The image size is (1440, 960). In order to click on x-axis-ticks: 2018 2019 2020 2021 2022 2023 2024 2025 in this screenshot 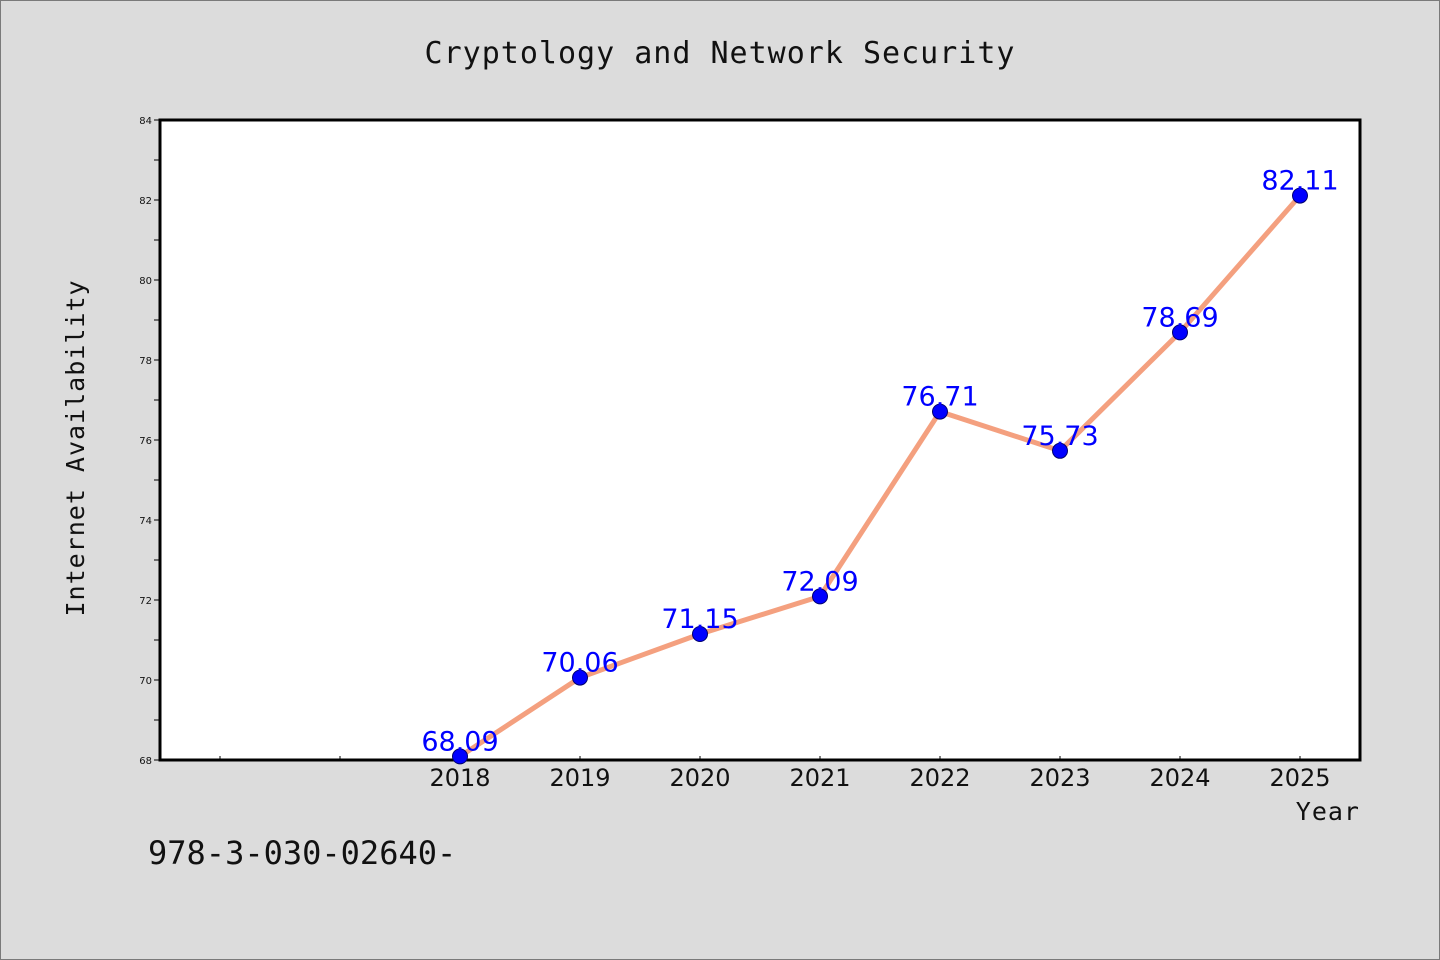, I will do `click(775, 774)`.